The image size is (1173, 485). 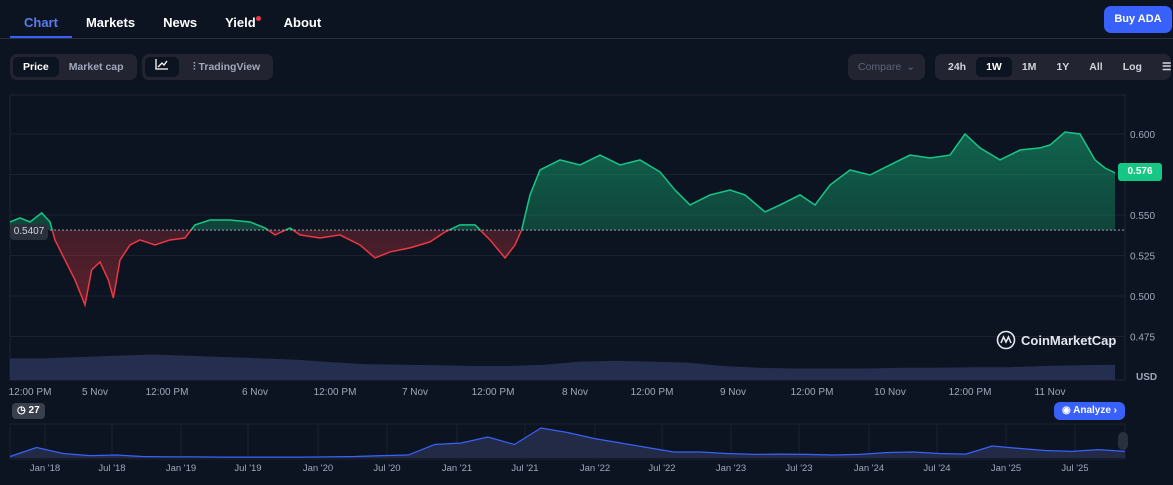 What do you see at coordinates (457, 468) in the screenshot?
I see `navigator-tick-label: Jan '21` at bounding box center [457, 468].